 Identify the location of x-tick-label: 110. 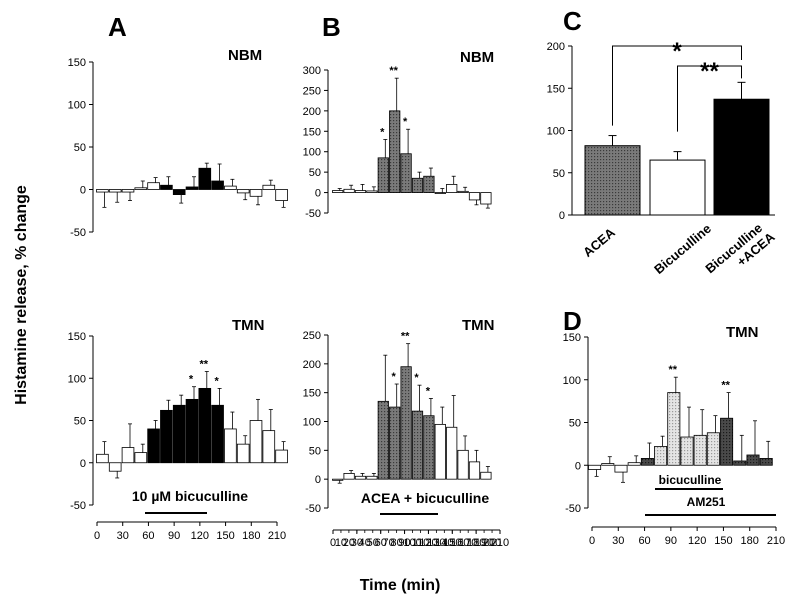
(421, 543).